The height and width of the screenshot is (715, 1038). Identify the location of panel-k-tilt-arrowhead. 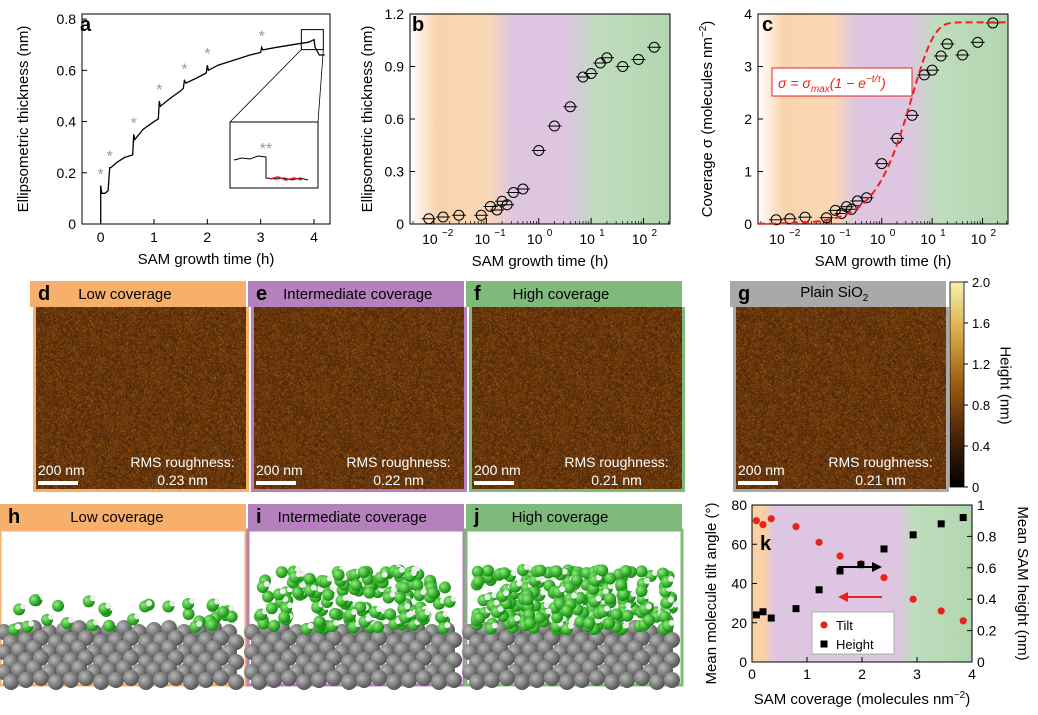
(843, 597).